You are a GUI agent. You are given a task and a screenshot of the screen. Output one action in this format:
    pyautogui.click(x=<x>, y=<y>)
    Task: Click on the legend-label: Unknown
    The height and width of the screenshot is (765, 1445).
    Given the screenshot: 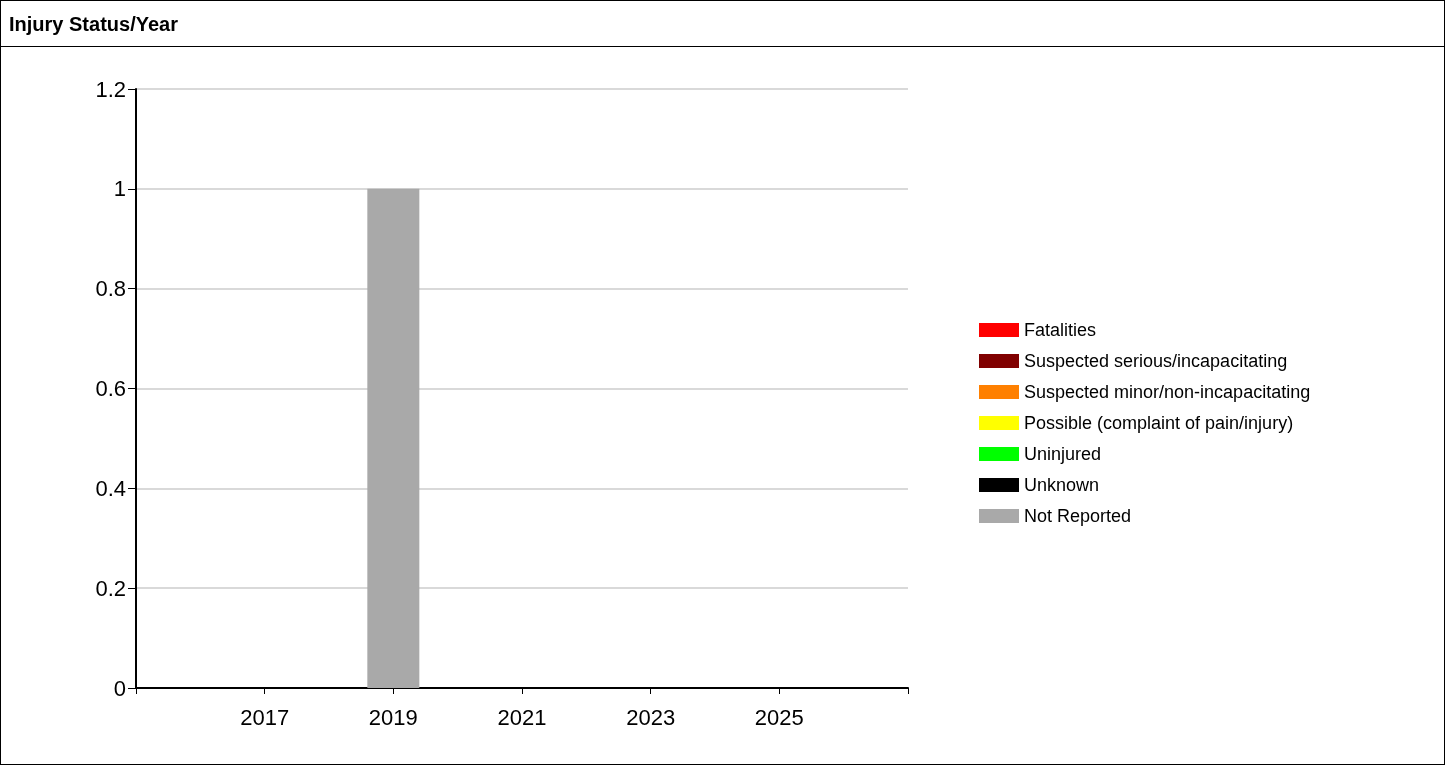 What is the action you would take?
    pyautogui.click(x=1062, y=485)
    